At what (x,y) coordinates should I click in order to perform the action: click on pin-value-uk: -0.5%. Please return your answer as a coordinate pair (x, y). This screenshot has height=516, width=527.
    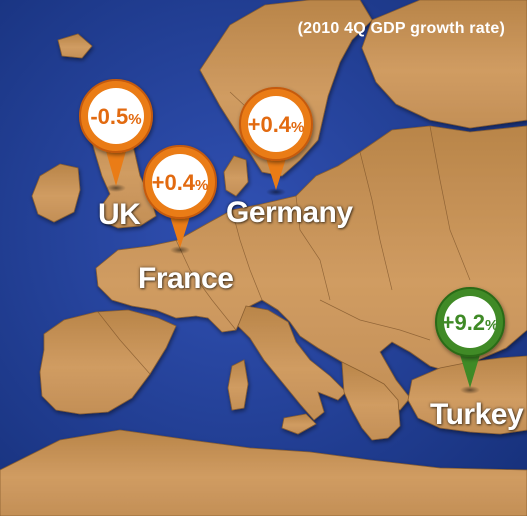
    Looking at the image, I should click on (115, 116).